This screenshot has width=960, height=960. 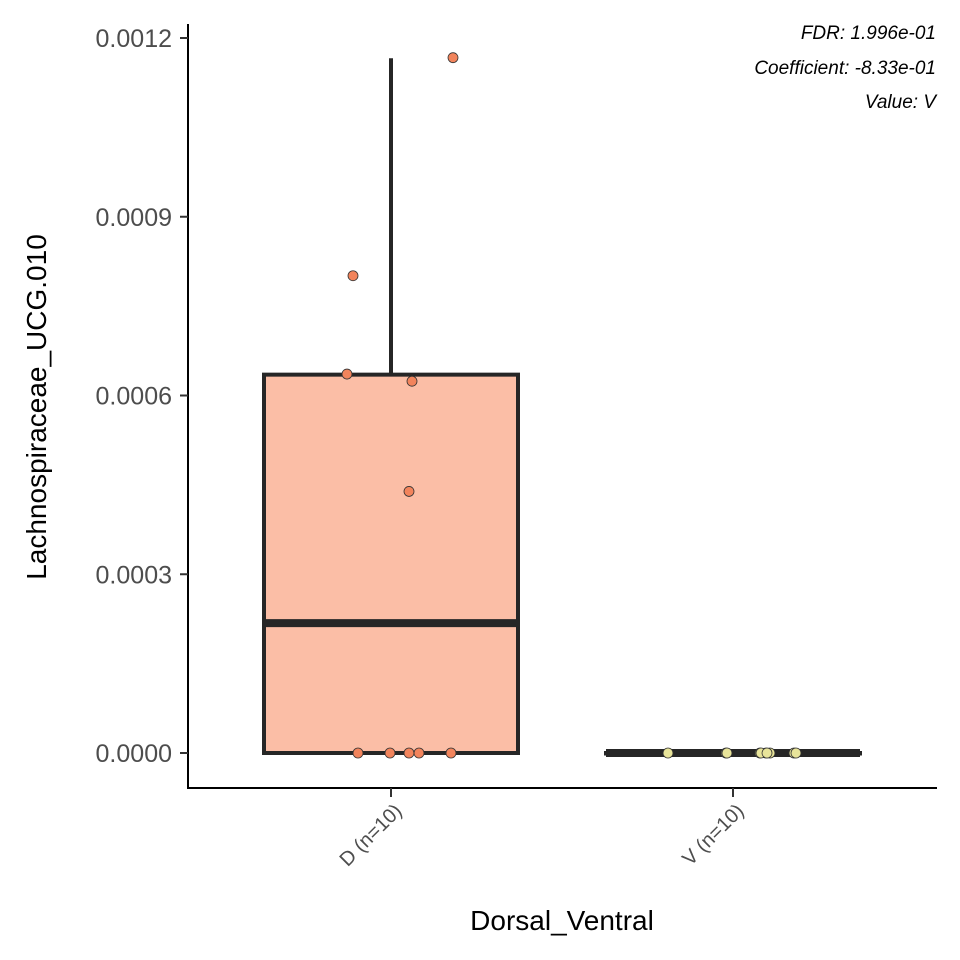 What do you see at coordinates (371, 835) in the screenshot?
I see `x-tick-label: D (n=10)` at bounding box center [371, 835].